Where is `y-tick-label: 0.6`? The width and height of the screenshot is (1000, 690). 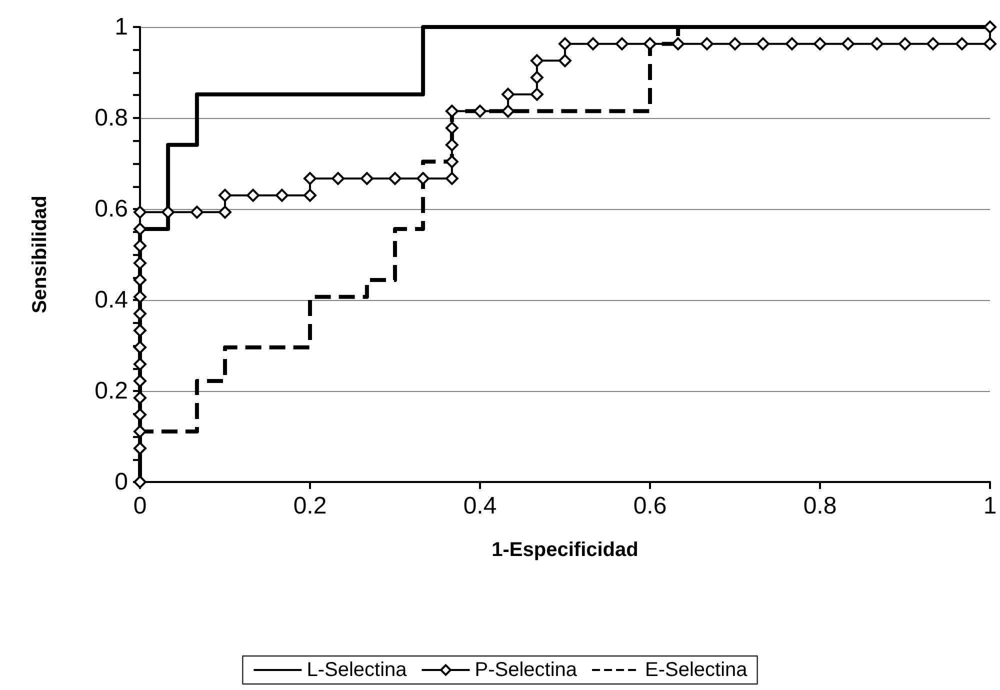
y-tick-label: 0.6 is located at coordinates (111, 209).